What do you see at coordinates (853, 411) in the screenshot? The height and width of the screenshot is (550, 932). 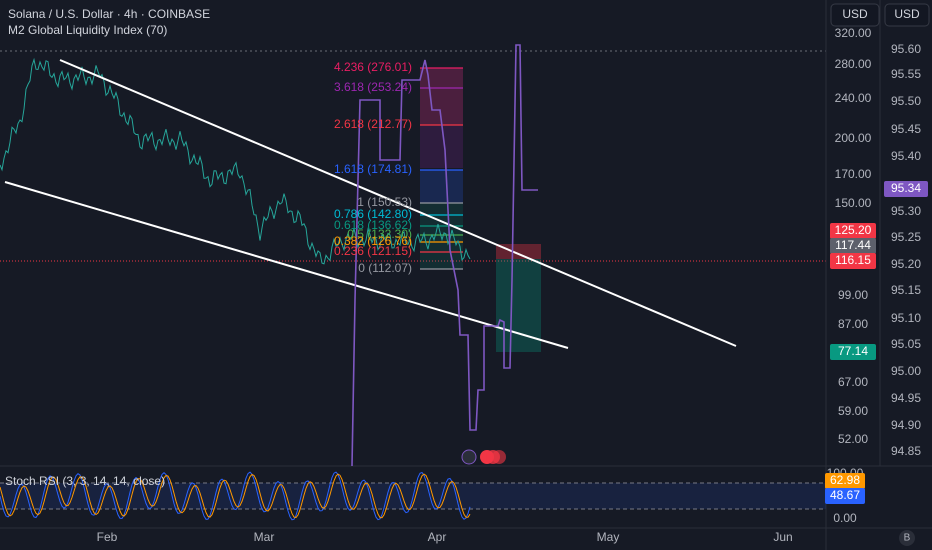 I see `price-tick-label: 59.00` at bounding box center [853, 411].